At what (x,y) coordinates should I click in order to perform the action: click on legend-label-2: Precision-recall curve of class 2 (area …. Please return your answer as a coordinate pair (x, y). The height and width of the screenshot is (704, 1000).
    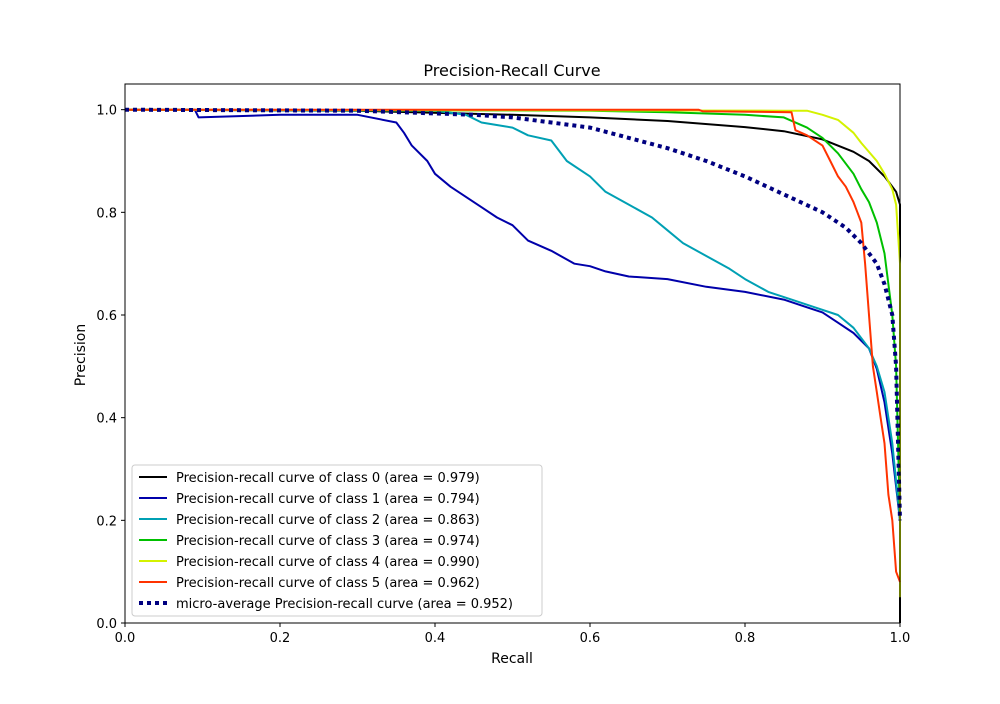
    Looking at the image, I should click on (328, 520).